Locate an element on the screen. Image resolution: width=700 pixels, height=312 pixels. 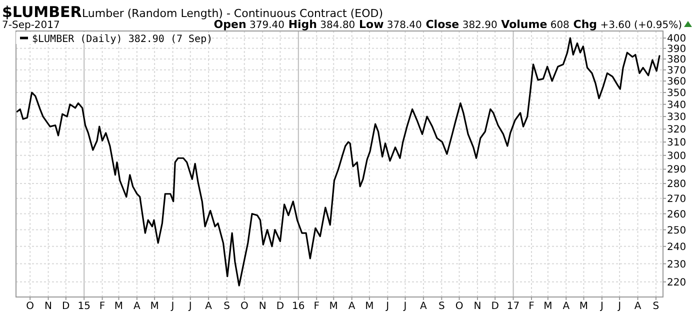
y-tick-label: 370 is located at coordinates (676, 70).